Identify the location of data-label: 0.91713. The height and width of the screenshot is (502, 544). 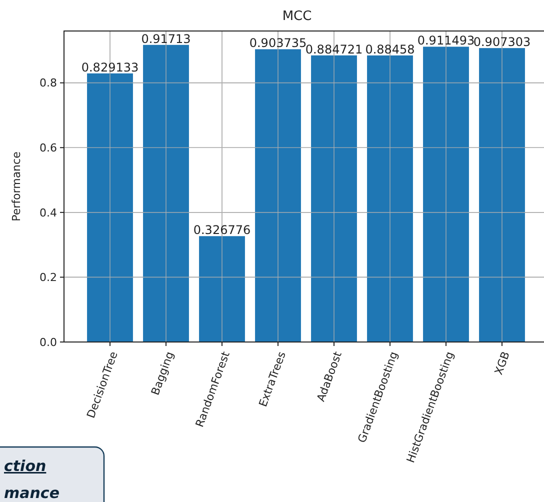
(166, 39).